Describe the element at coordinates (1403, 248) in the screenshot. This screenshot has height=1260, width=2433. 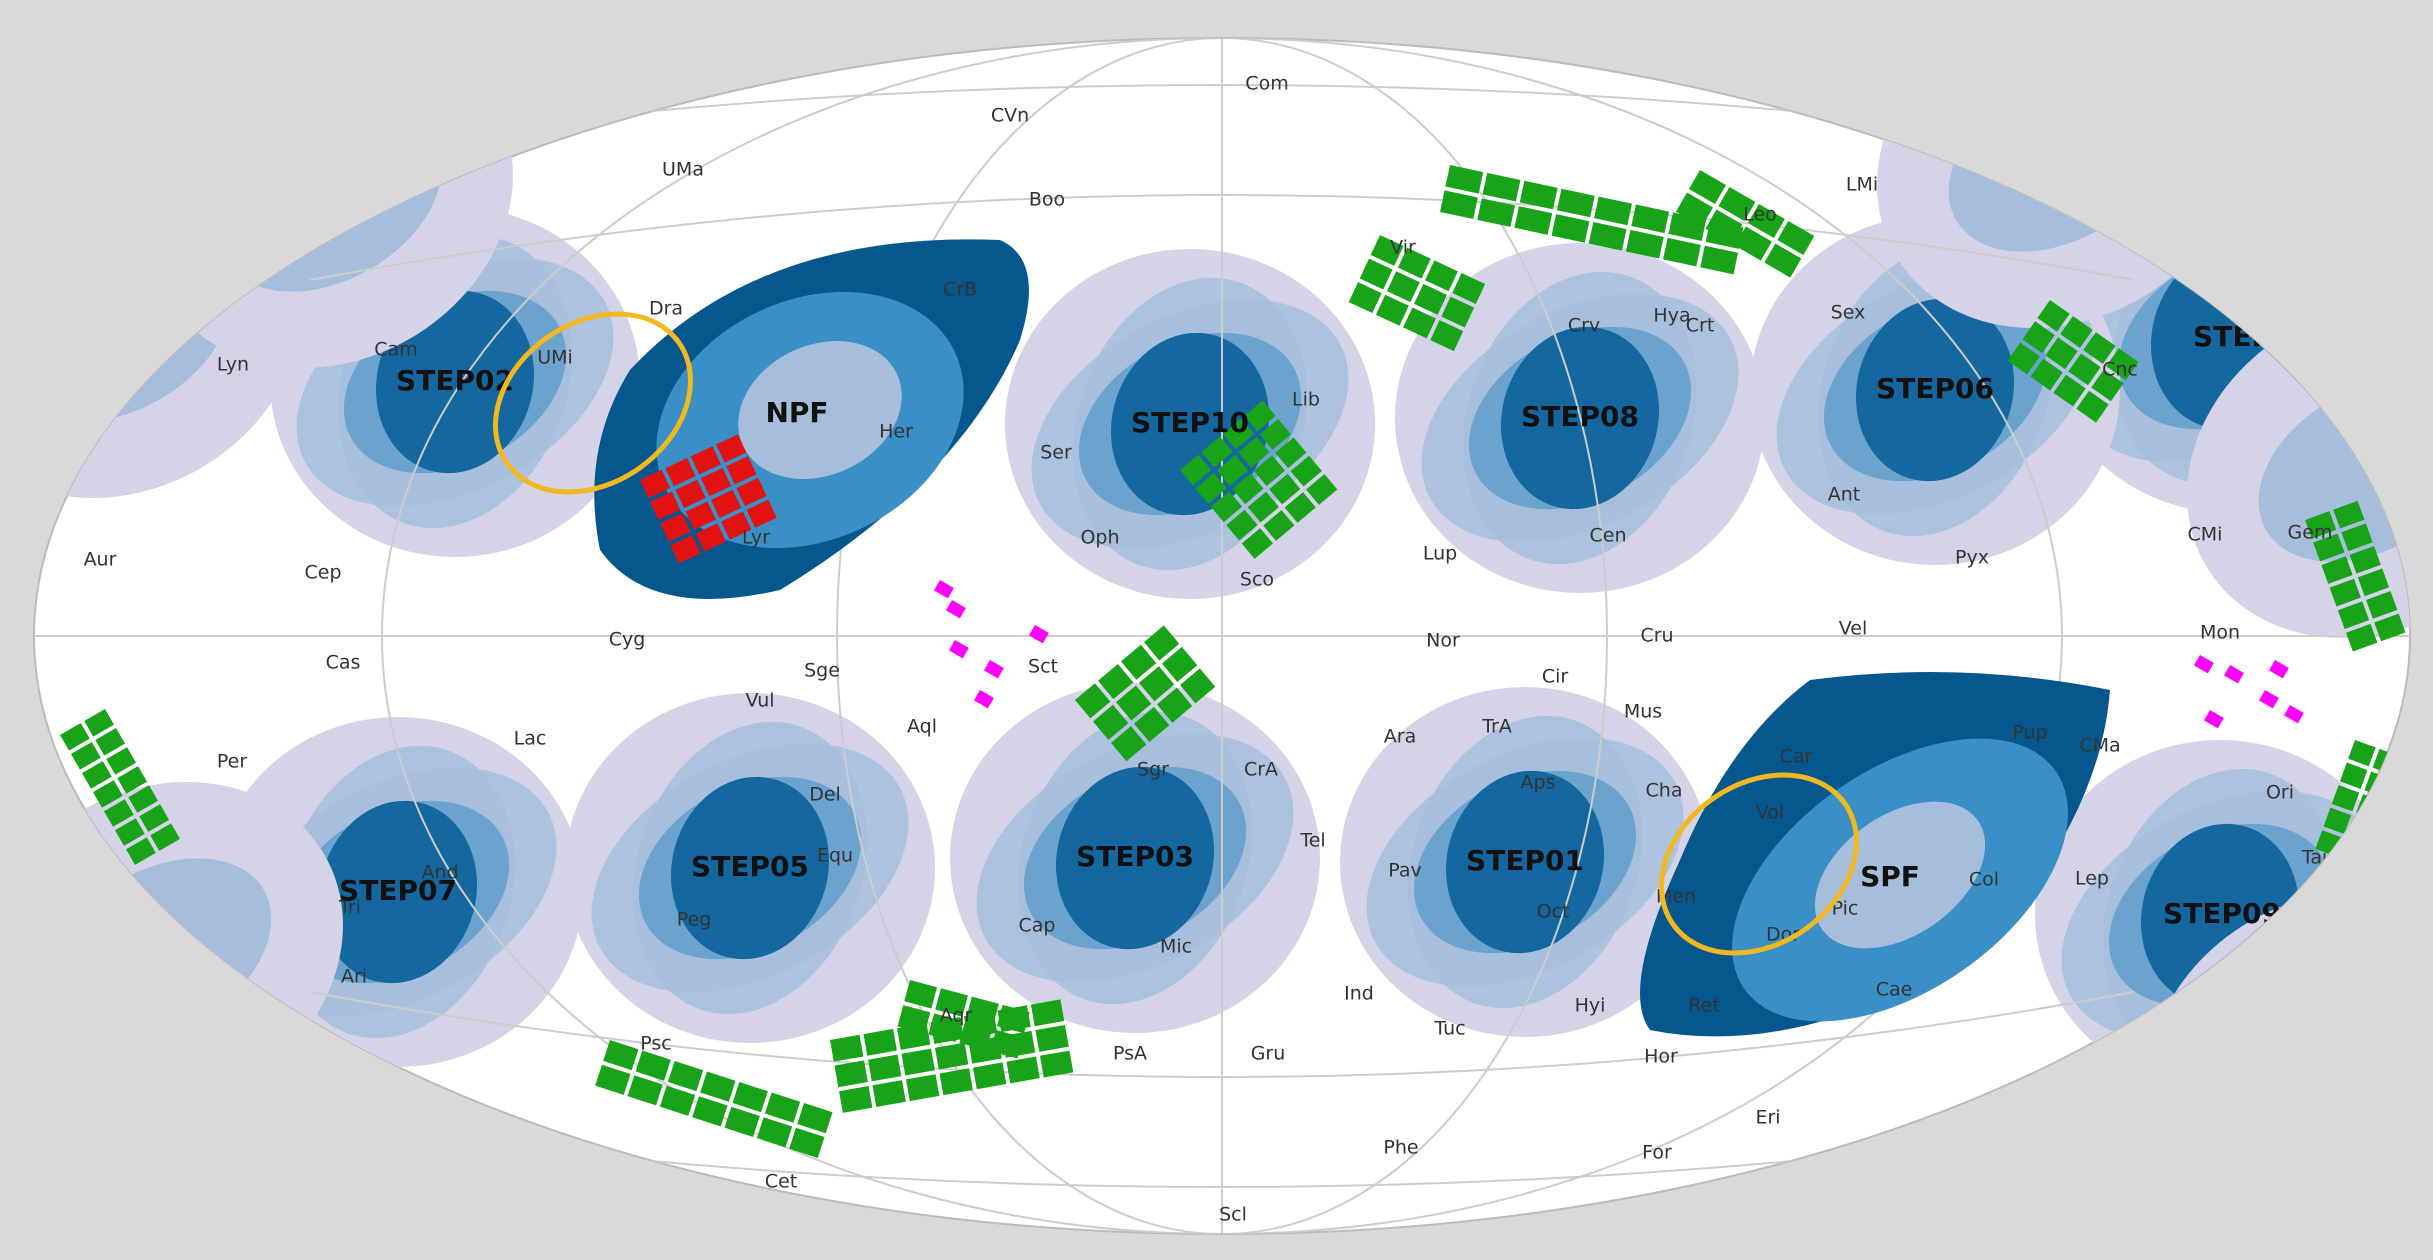
I see `constellation-vir: Vir` at that location.